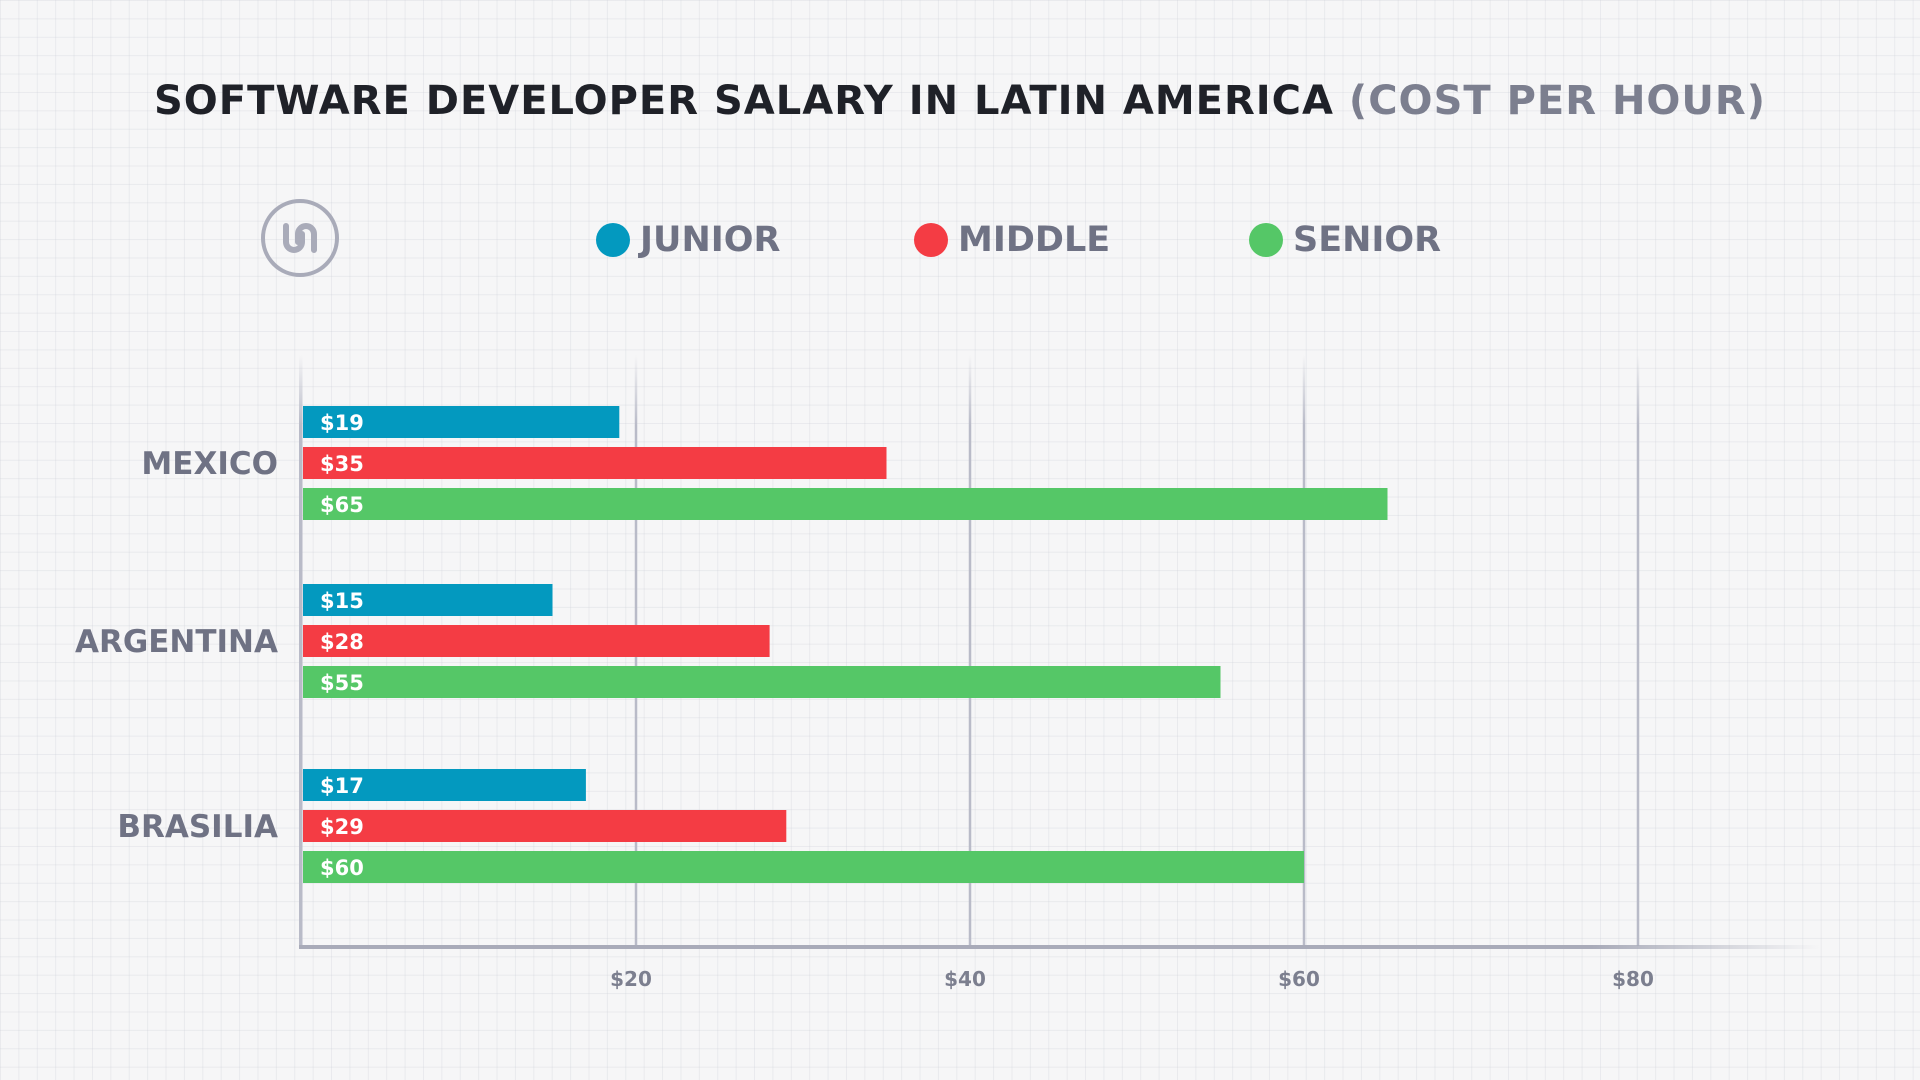 The image size is (1920, 1080). What do you see at coordinates (209, 464) in the screenshot?
I see `category-label: MEXICO` at bounding box center [209, 464].